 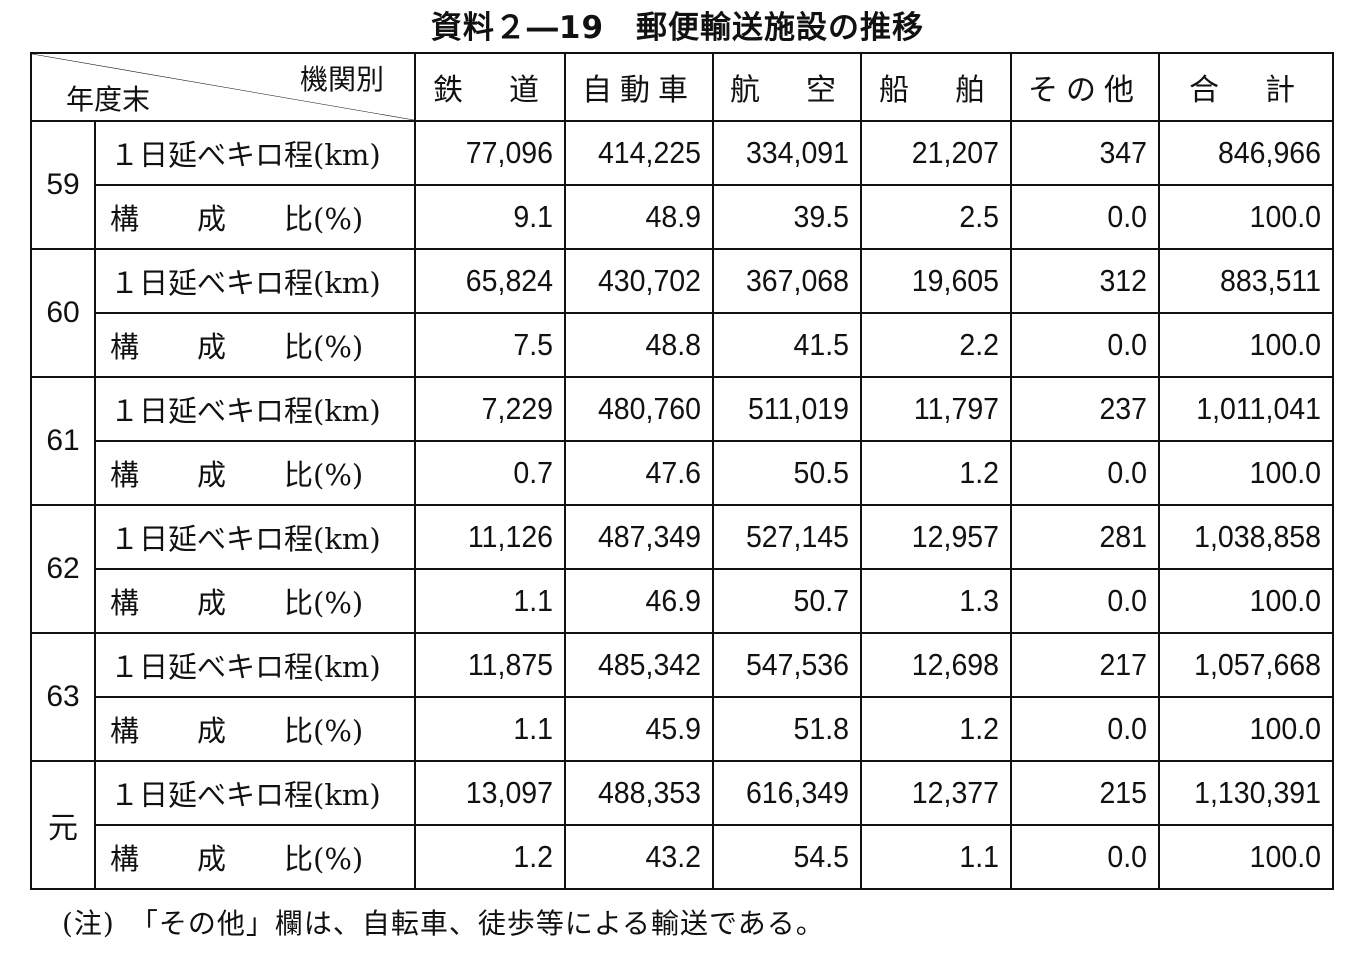 I want to click on value-cell-railway: 1.2, so click(x=496, y=857).